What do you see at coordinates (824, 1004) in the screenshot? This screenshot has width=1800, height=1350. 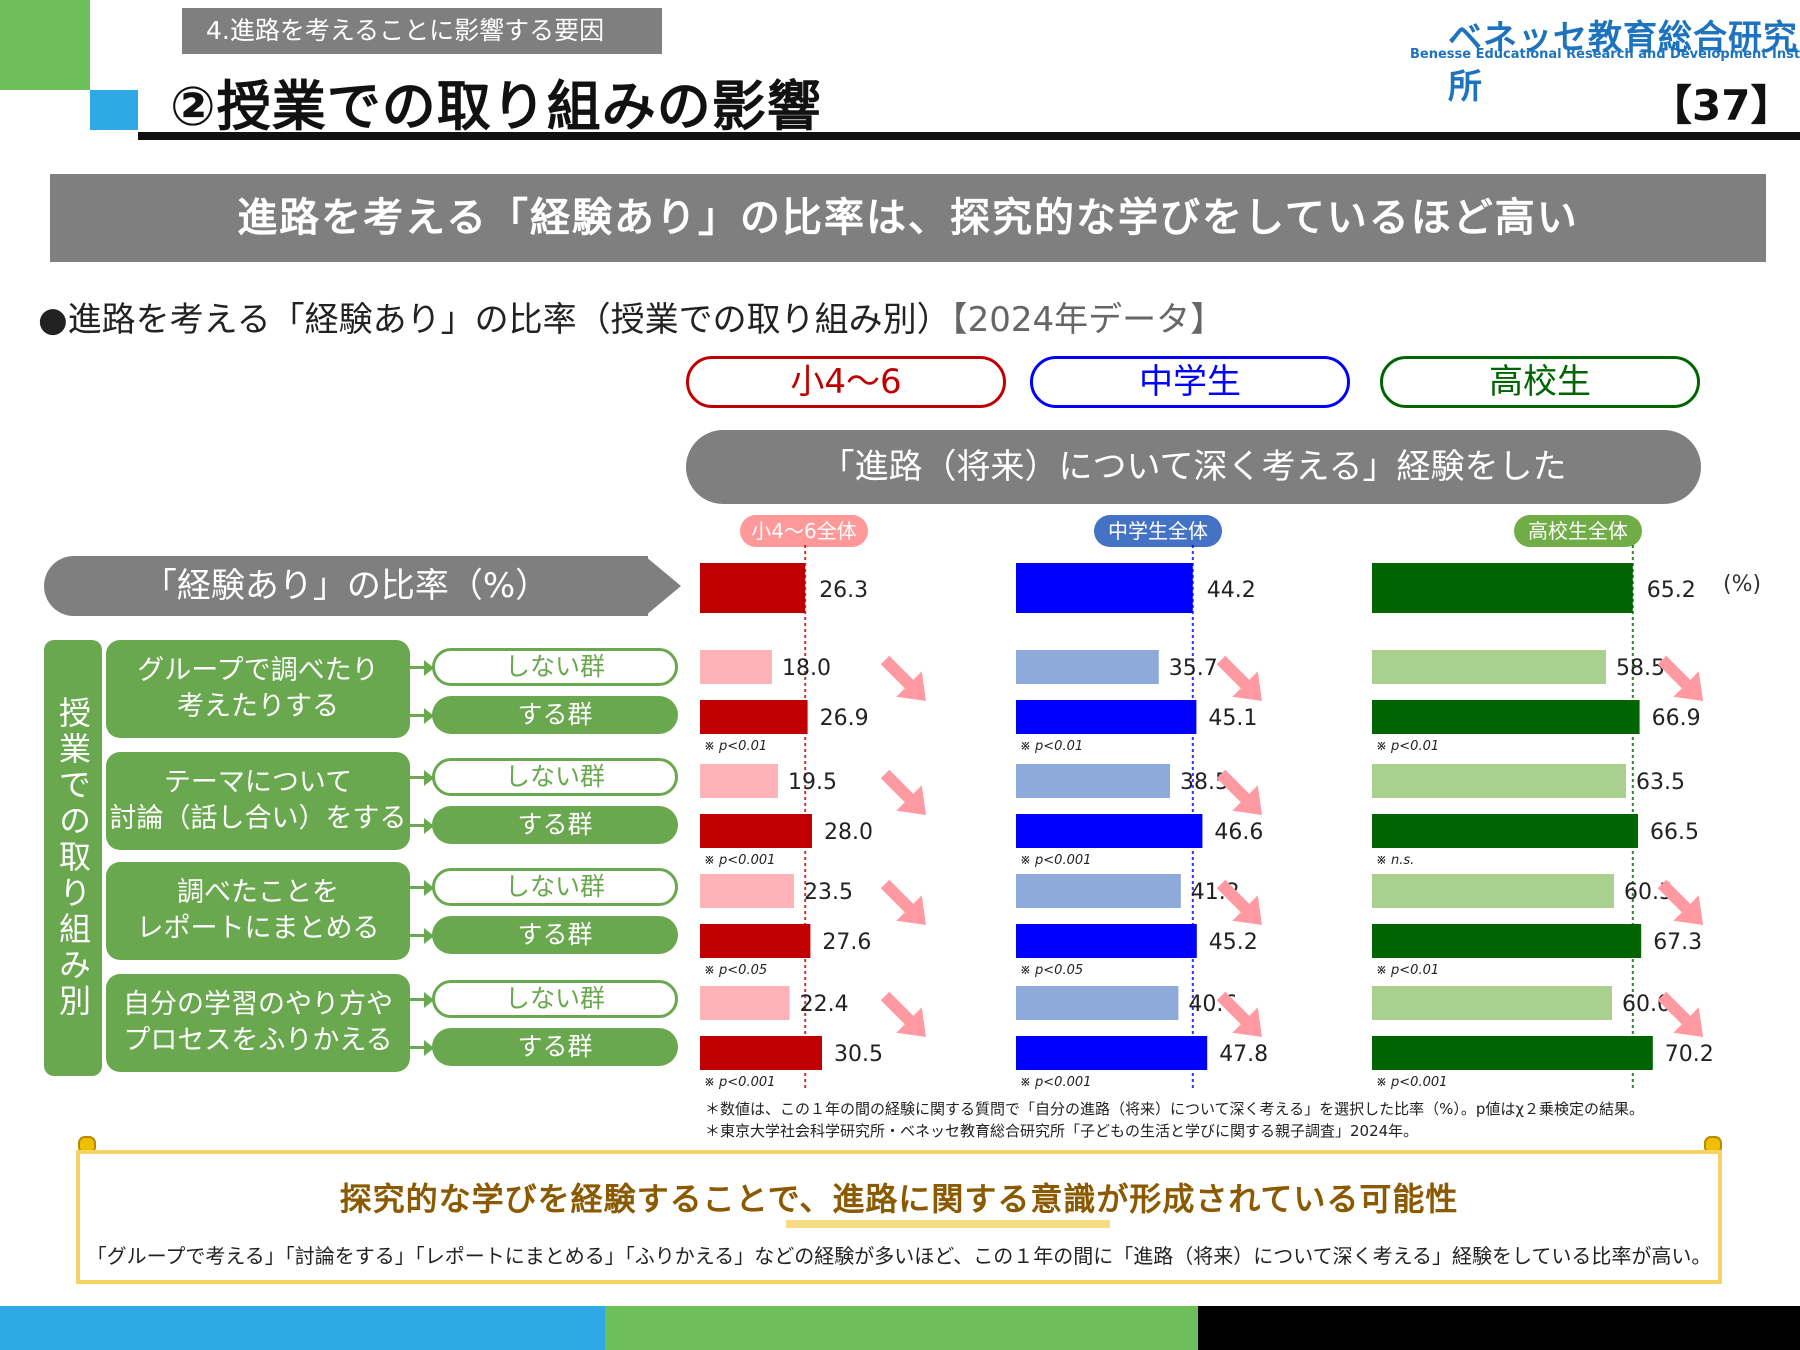 I see `no-group-value-label: 22.4` at bounding box center [824, 1004].